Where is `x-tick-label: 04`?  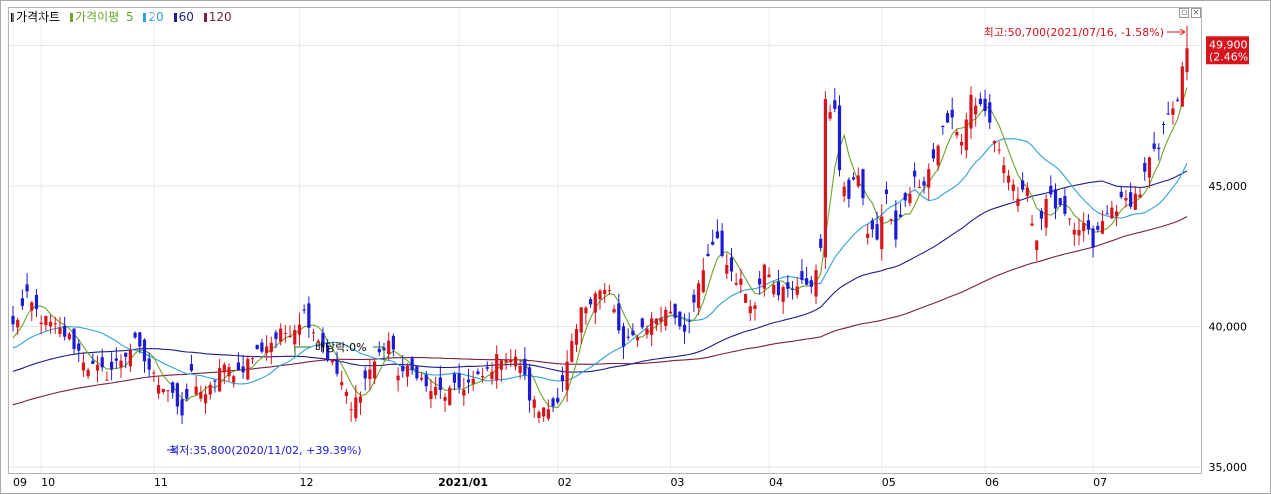
x-tick-label: 04 is located at coordinates (776, 482).